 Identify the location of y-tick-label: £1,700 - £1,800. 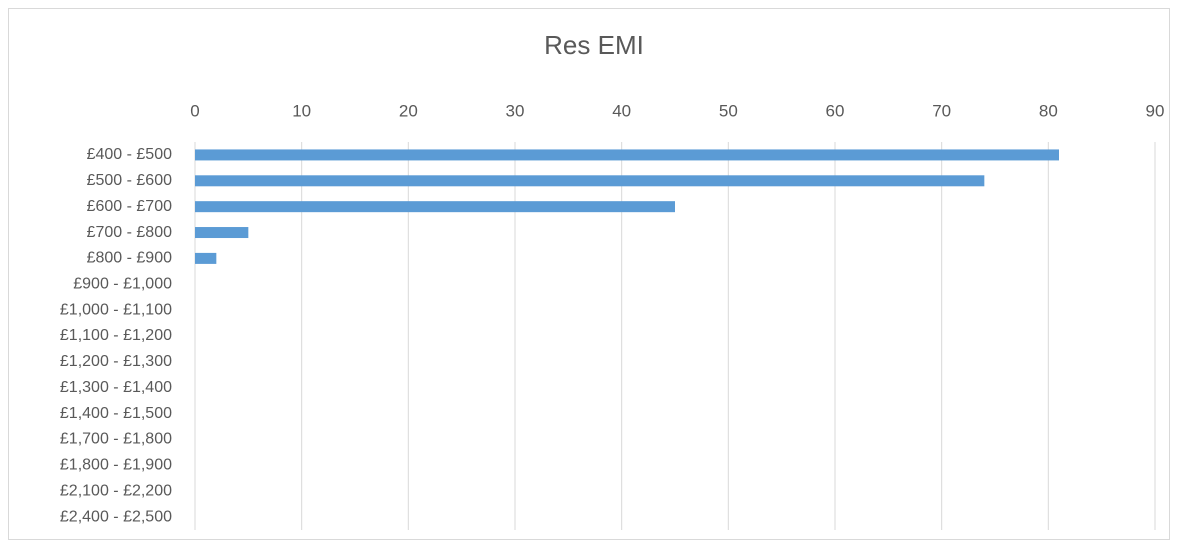
(116, 439).